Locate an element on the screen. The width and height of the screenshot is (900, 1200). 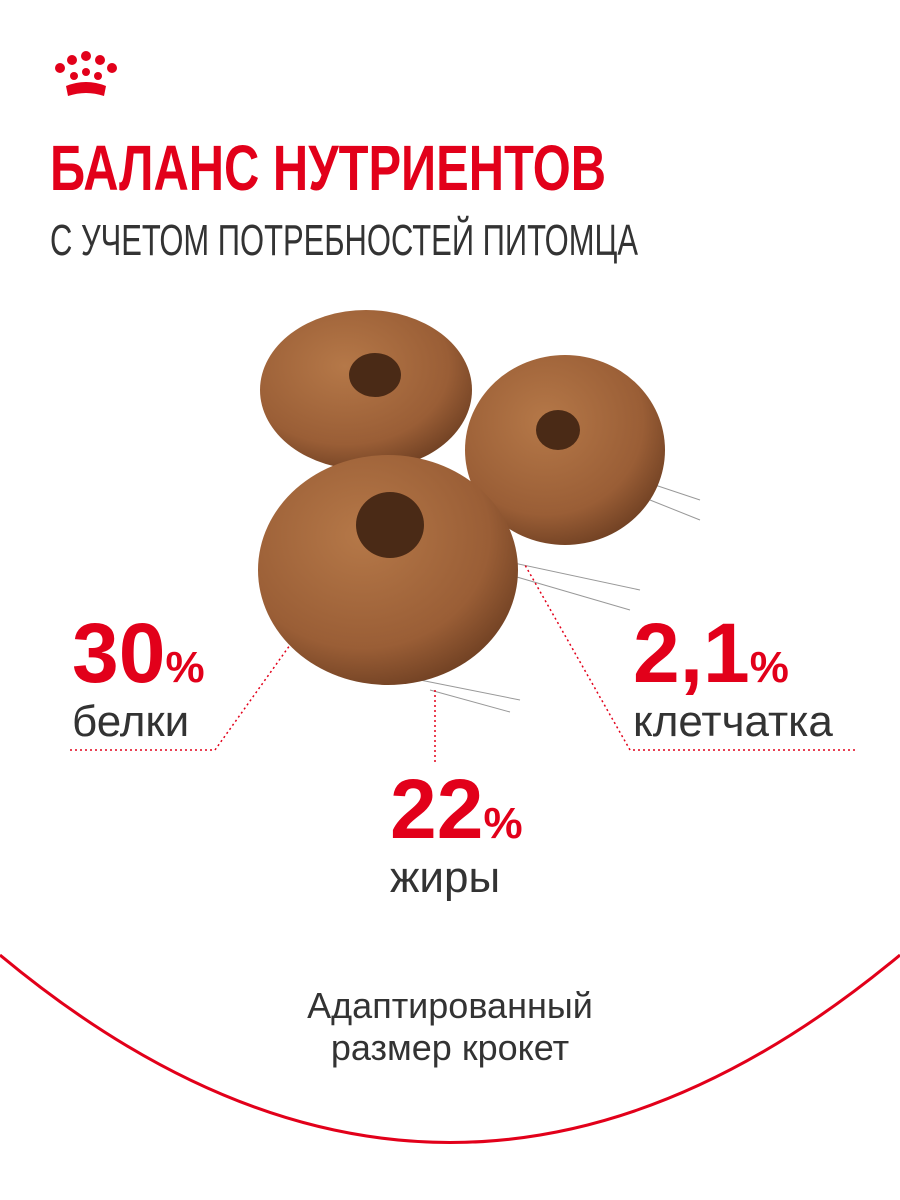
svg-text: 2,1% is located at coordinates (711, 653).